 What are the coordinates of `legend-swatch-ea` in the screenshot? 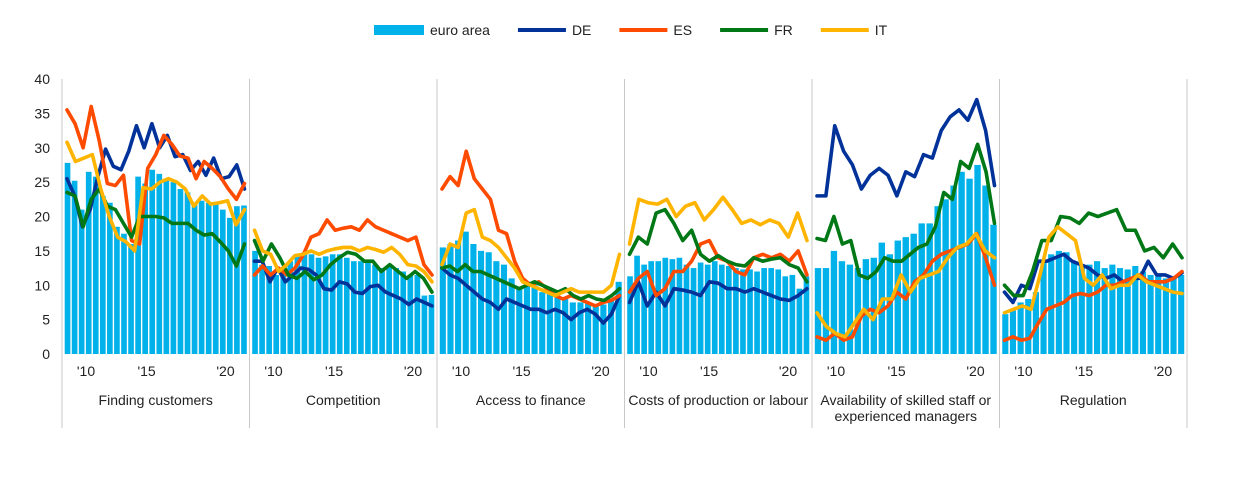 It's located at (399, 30).